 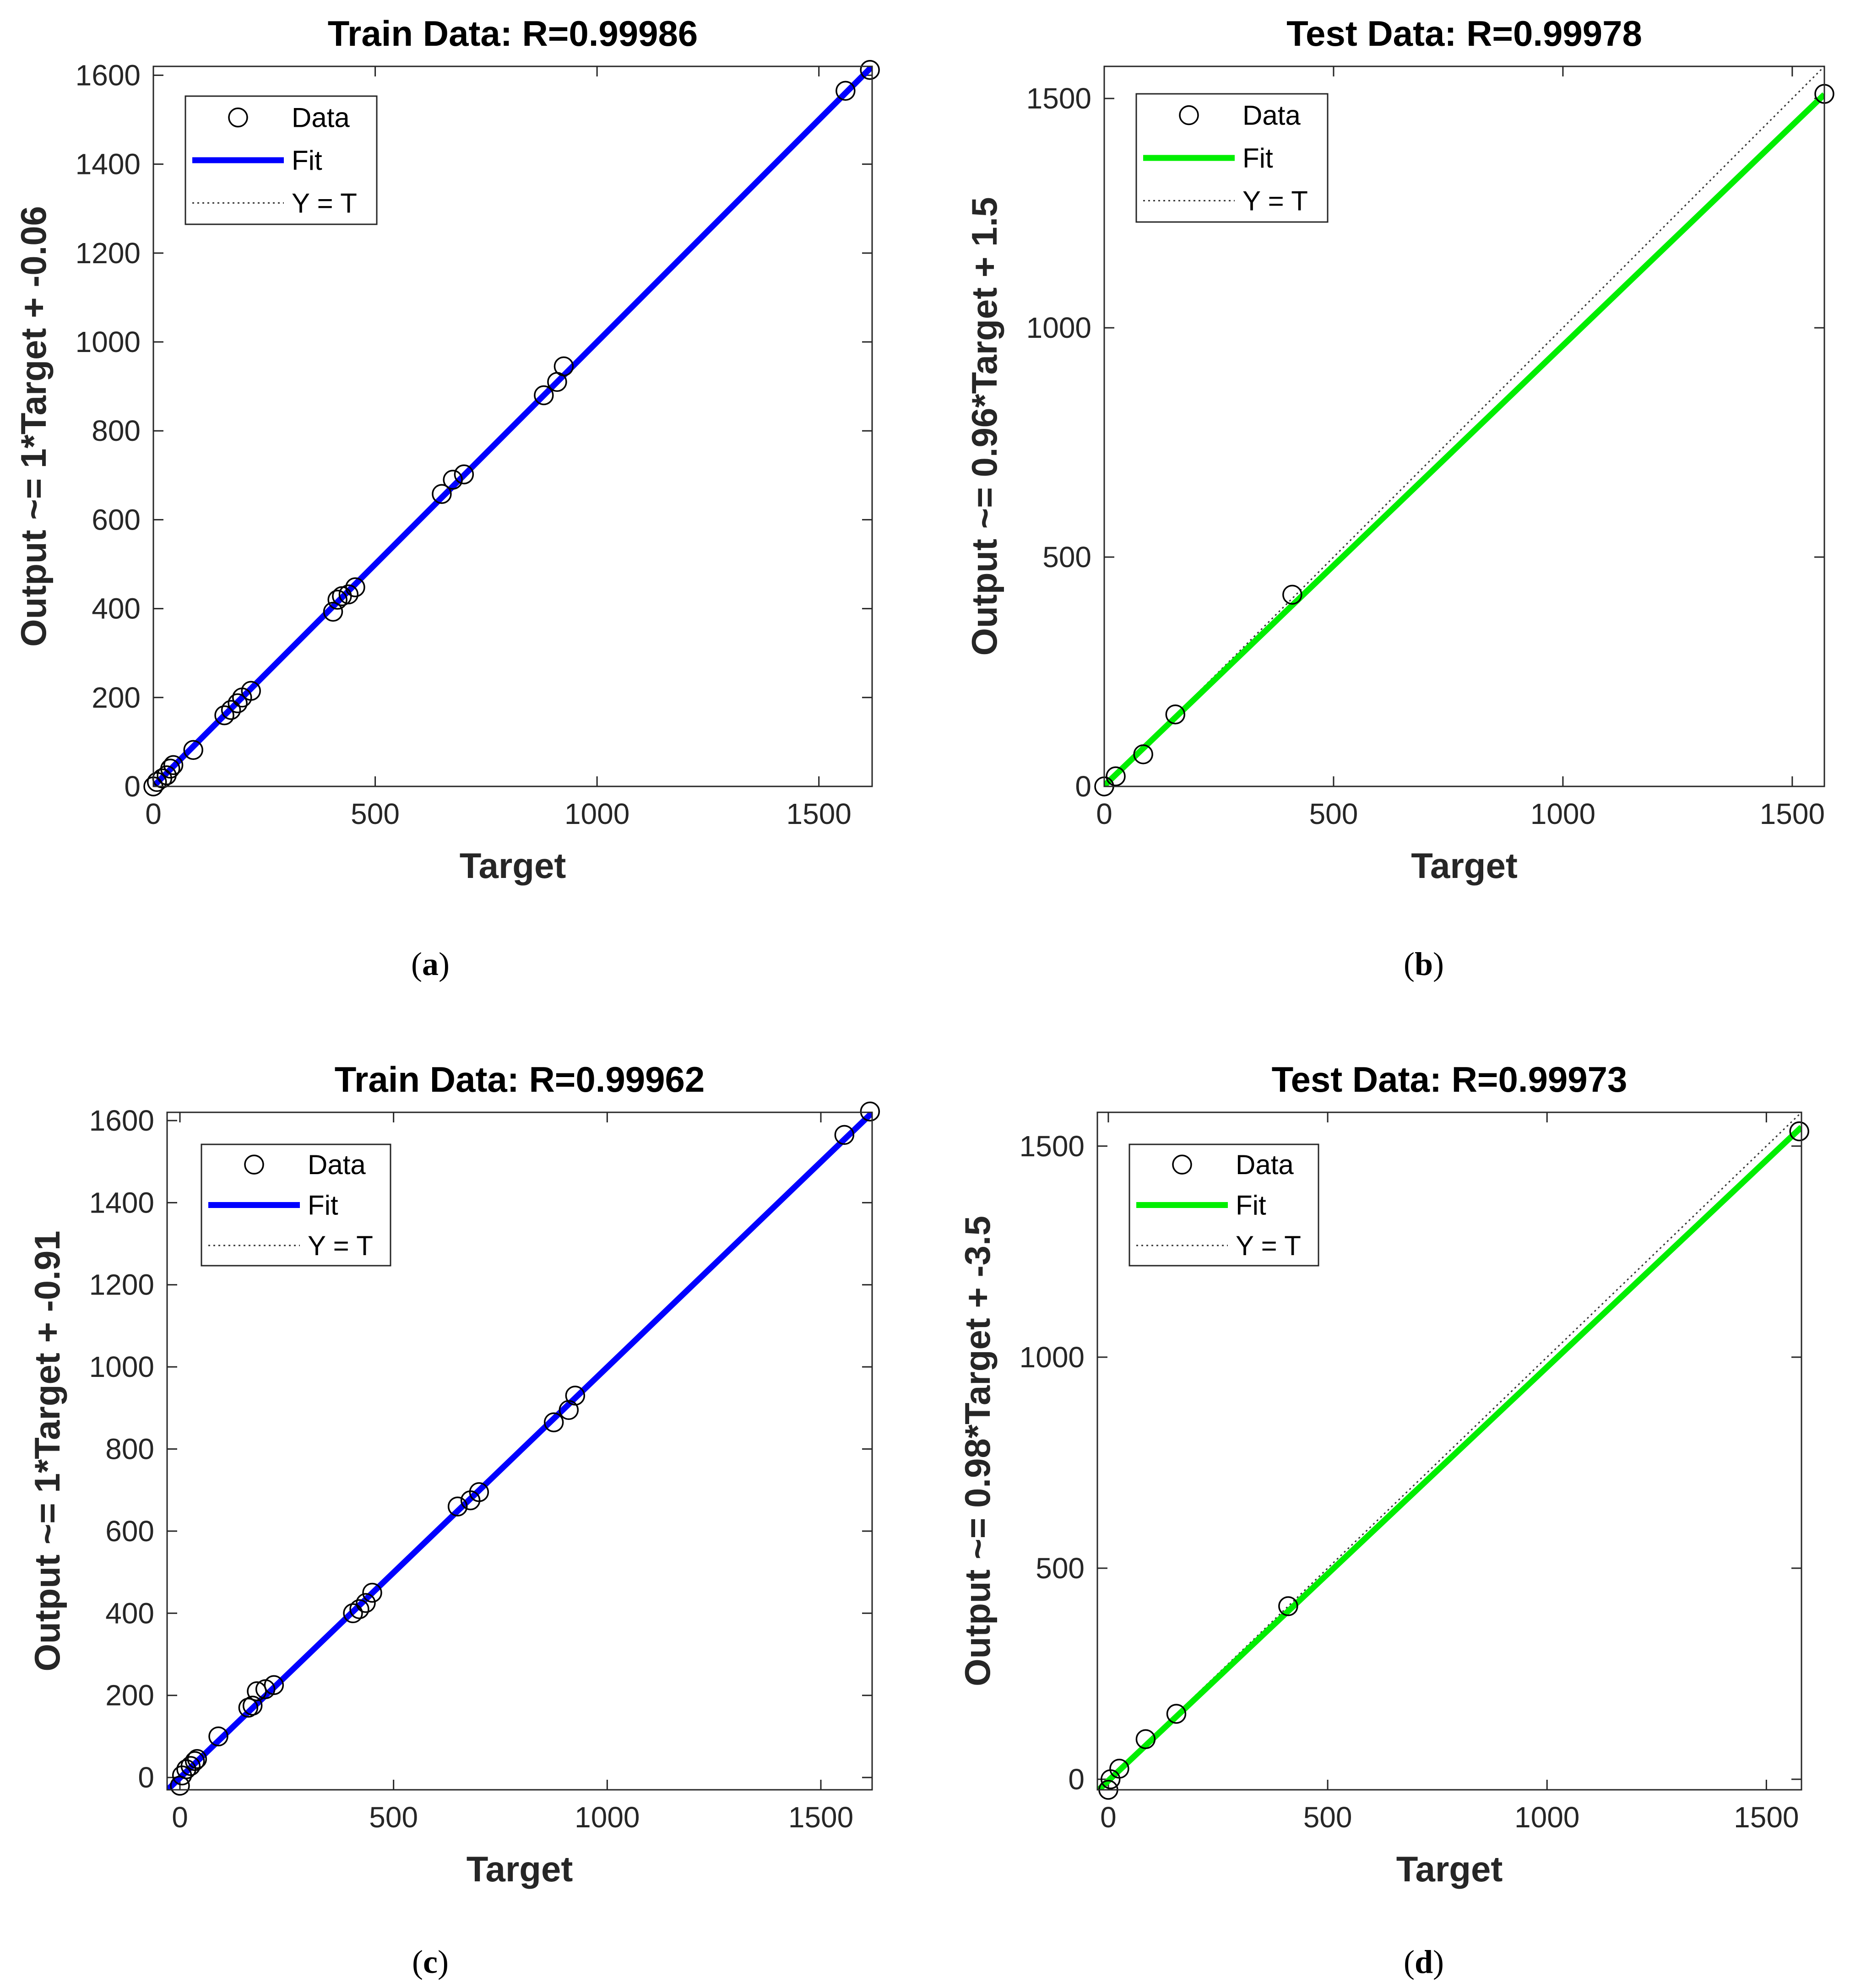 What do you see at coordinates (129, 1696) in the screenshot?
I see `y-tick-label: 200` at bounding box center [129, 1696].